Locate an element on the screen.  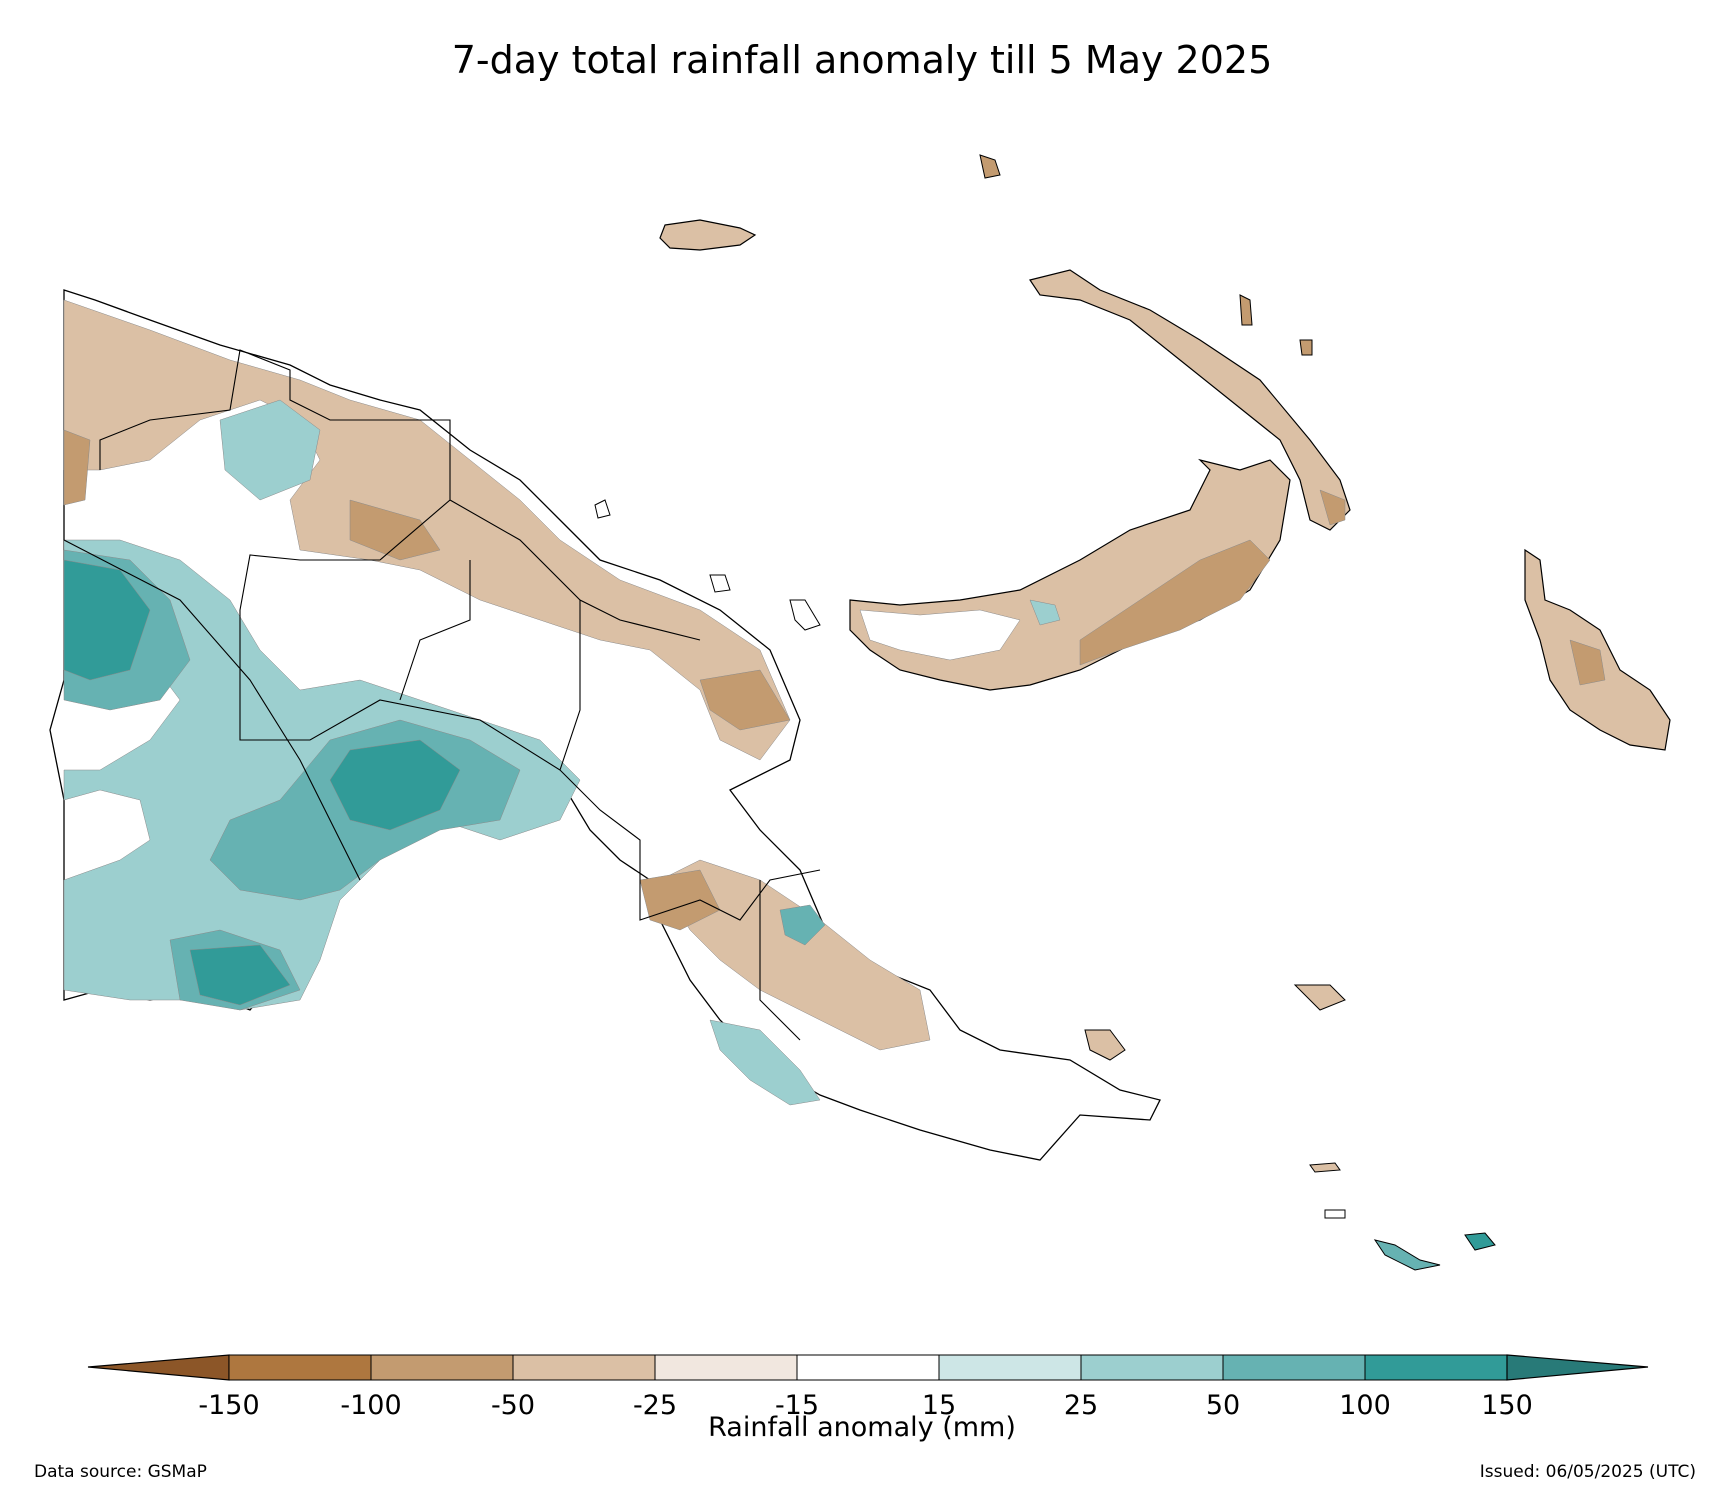
dry-zone-north-core is located at coordinates (427, 580).